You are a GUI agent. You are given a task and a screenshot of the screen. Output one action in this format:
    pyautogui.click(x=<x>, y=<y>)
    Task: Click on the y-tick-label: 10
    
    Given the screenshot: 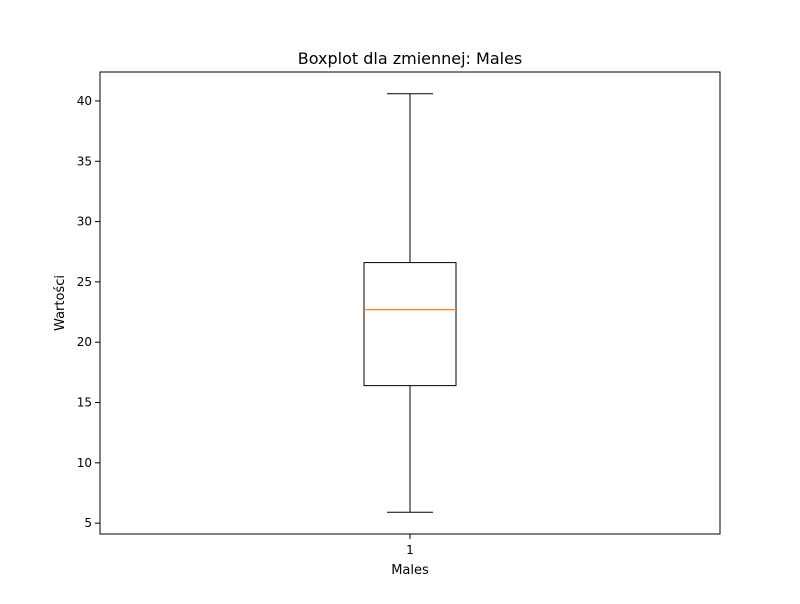 What is the action you would take?
    pyautogui.click(x=84, y=463)
    